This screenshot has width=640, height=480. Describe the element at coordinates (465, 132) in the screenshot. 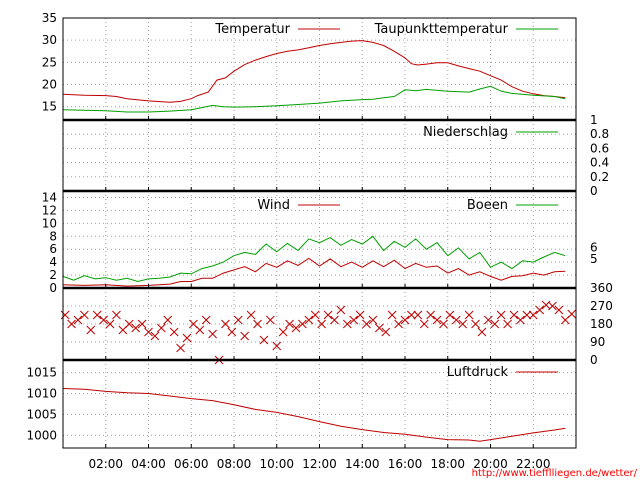

I see `legend-label-niederschlag: Niederschlag` at that location.